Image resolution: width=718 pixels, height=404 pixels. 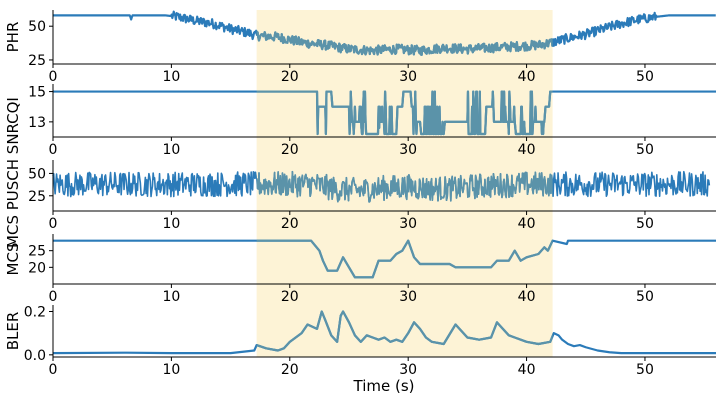 What do you see at coordinates (35, 313) in the screenshot?
I see `y-tick-label: 0.2` at bounding box center [35, 313].